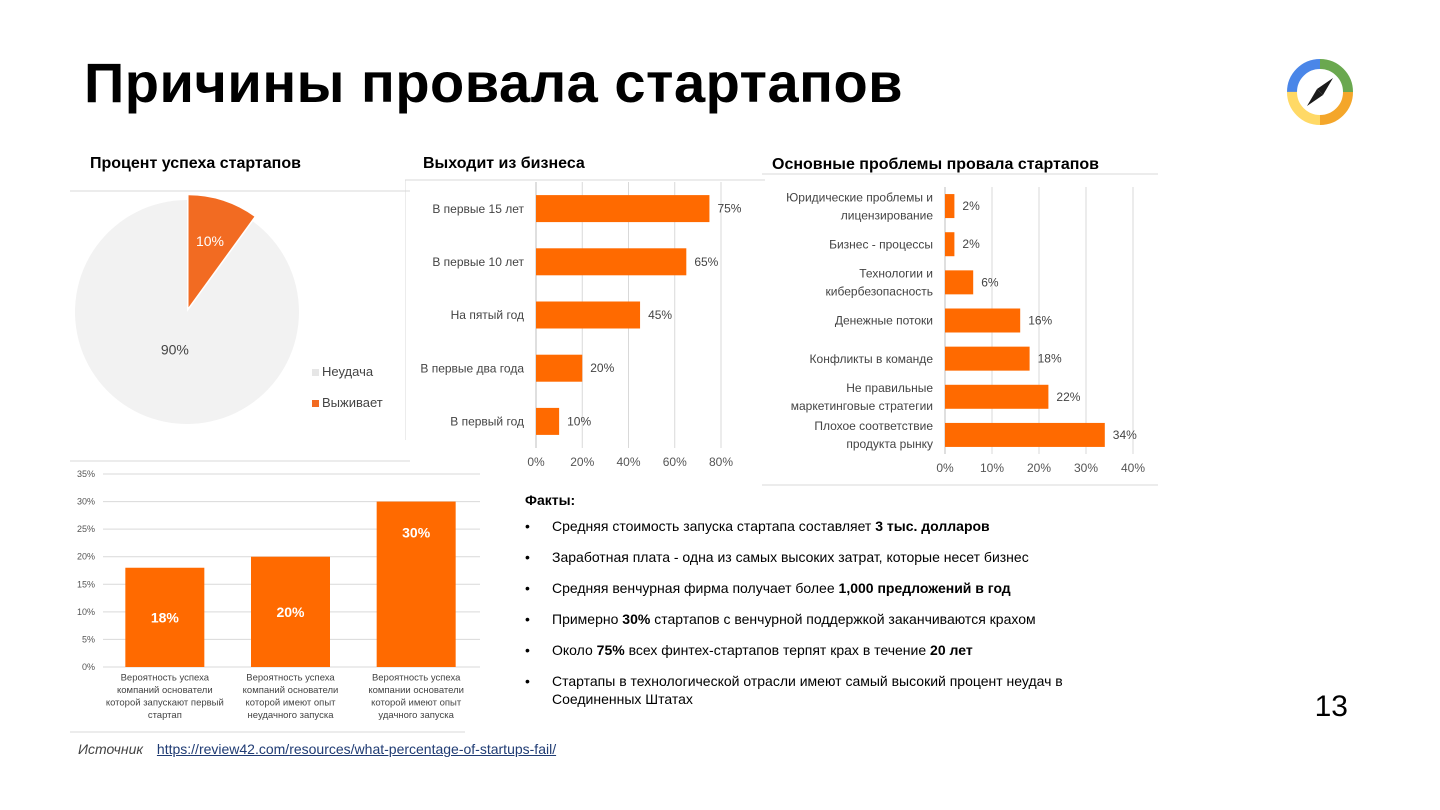 This screenshot has height=810, width=1440. Describe the element at coordinates (936, 164) in the screenshot. I see `problems-chart-title: Основные проблемы провала стартапов` at that location.